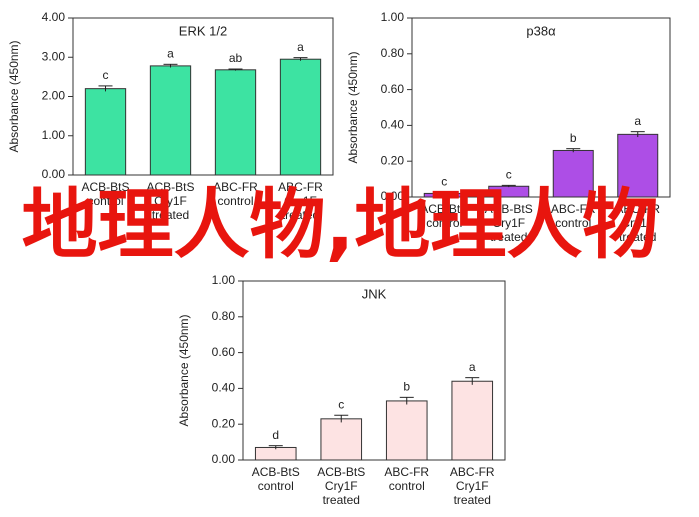 This screenshot has width=699, height=517. Describe the element at coordinates (54, 17) in the screenshot. I see `y-tick-label: 4.00` at that location.